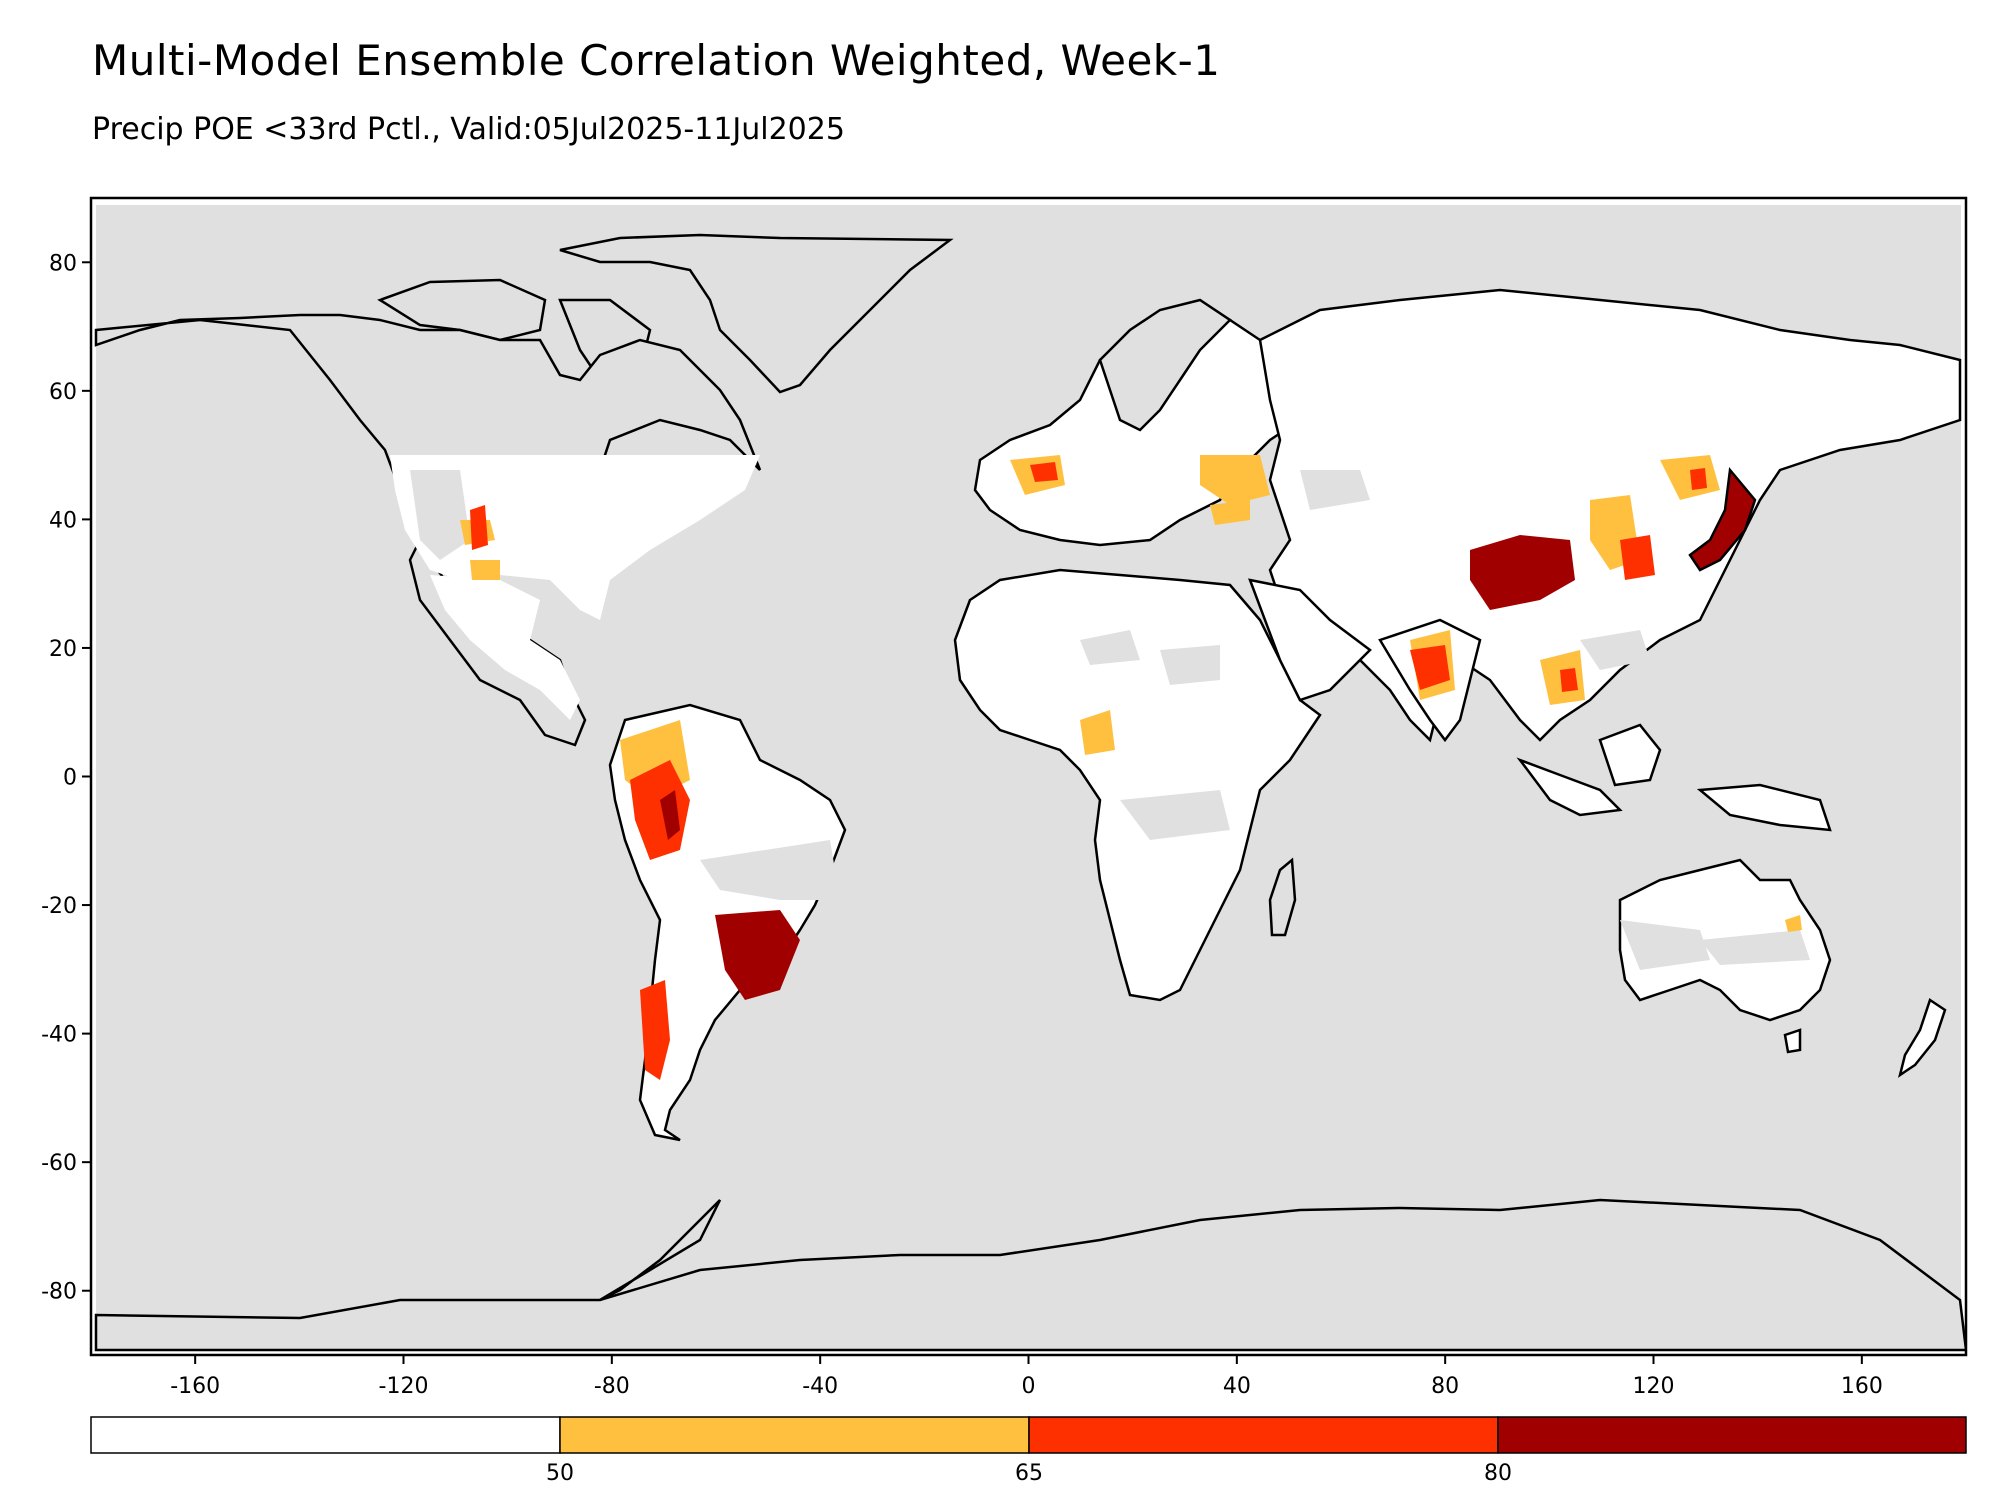 The image size is (2000, 1500). I want to click on y-axis: 80 60 40 20 0 -20 -40 -60 -80, so click(66, 778).